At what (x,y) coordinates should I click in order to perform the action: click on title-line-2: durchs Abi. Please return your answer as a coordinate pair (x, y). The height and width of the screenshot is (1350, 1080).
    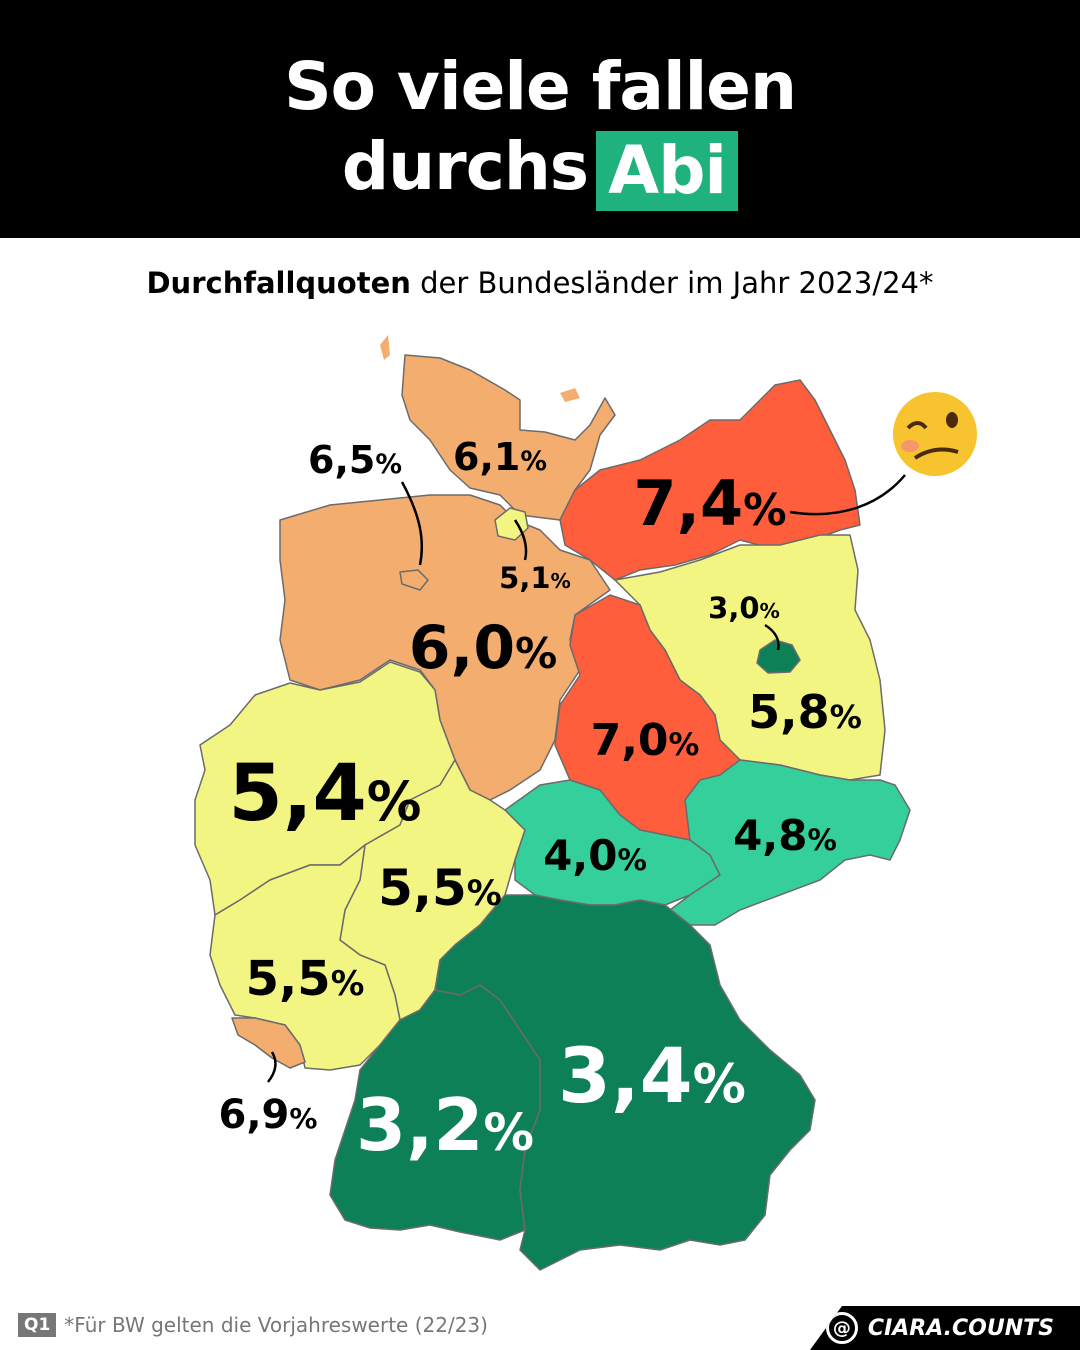
    Looking at the image, I should click on (540, 169).